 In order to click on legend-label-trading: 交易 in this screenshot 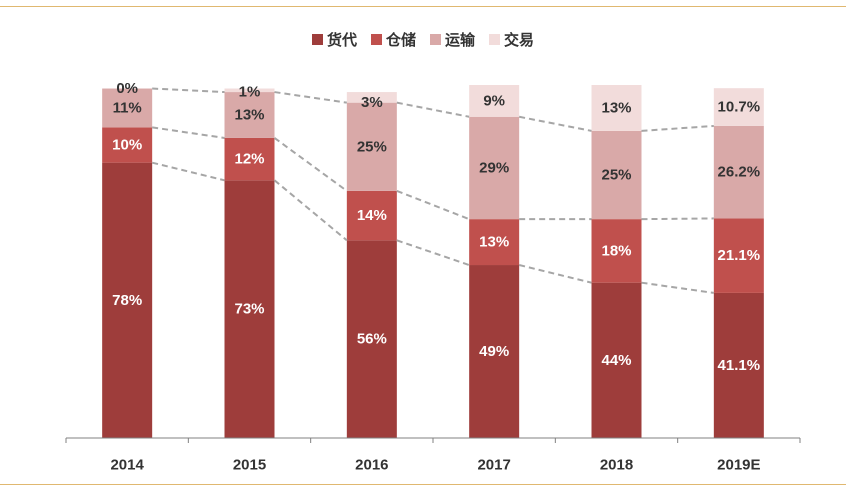, I will do `click(519, 40)`.